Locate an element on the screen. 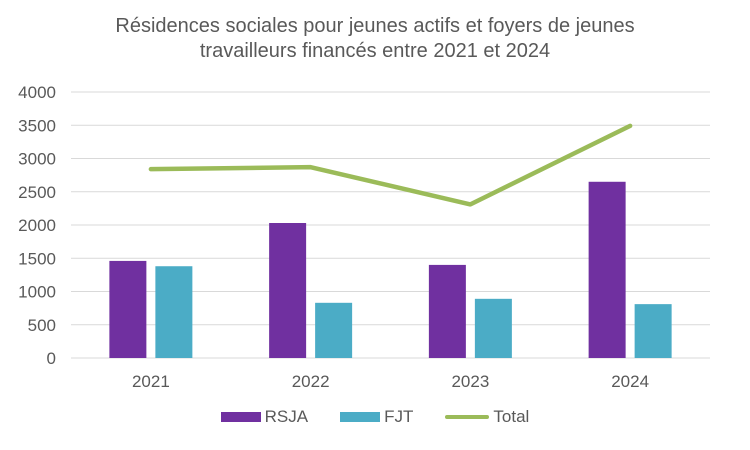 This screenshot has width=750, height=450. y-tick-label: 0 is located at coordinates (51, 358).